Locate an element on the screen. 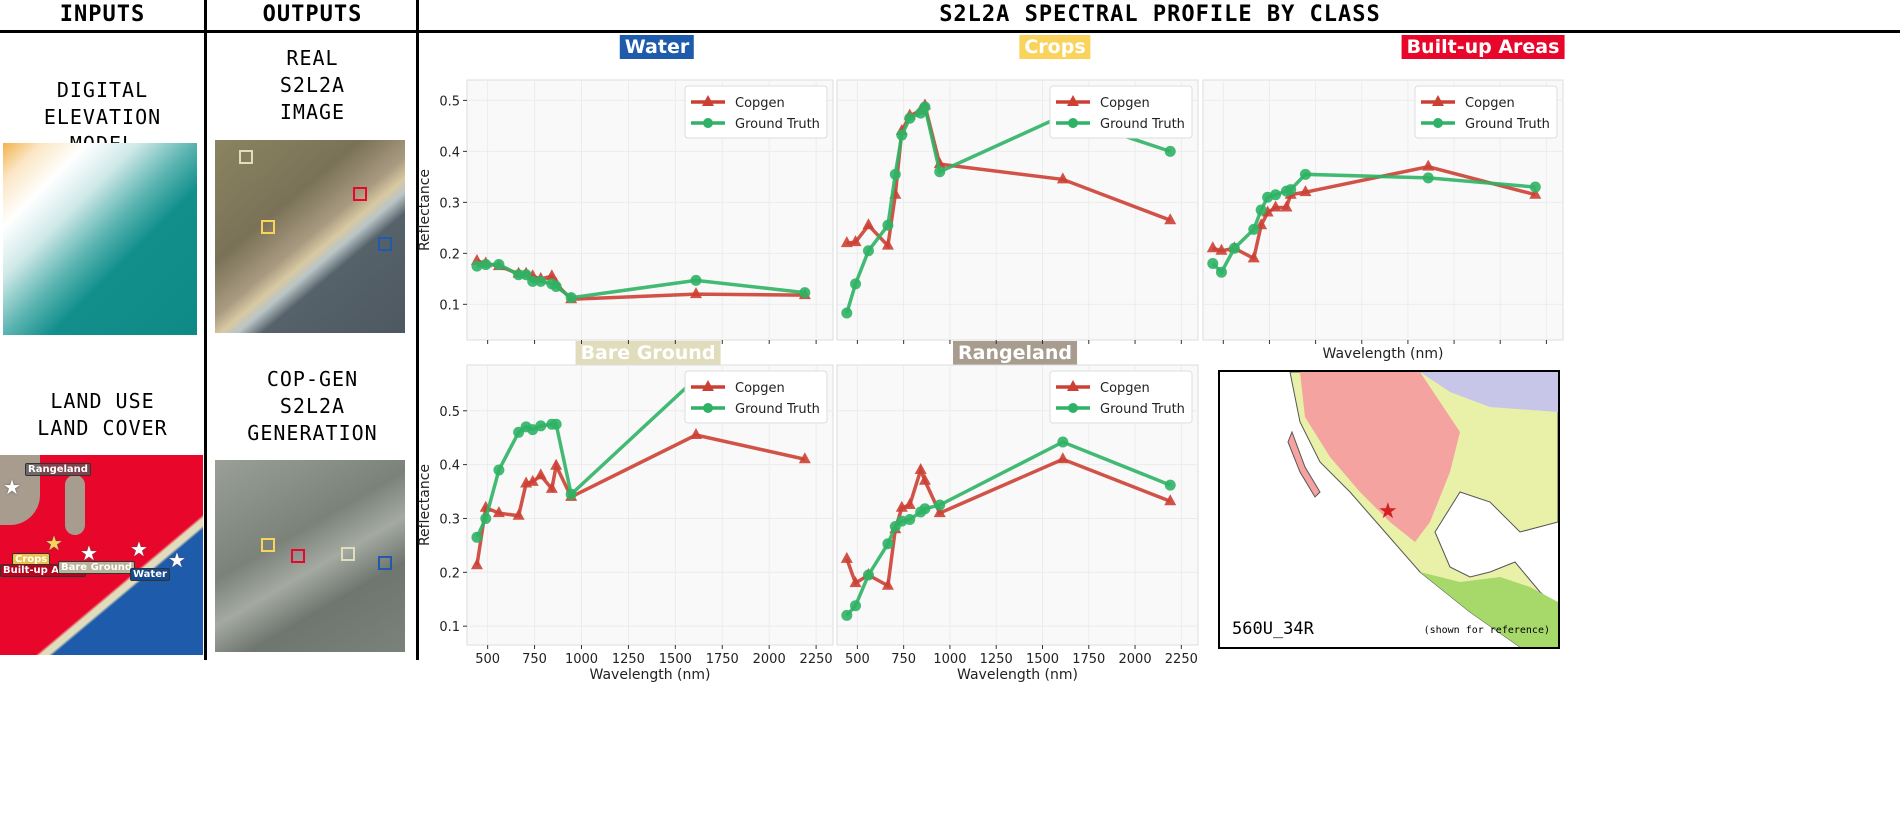 This screenshot has height=823, width=1900. y-tick-label: 0.4 is located at coordinates (449, 152).